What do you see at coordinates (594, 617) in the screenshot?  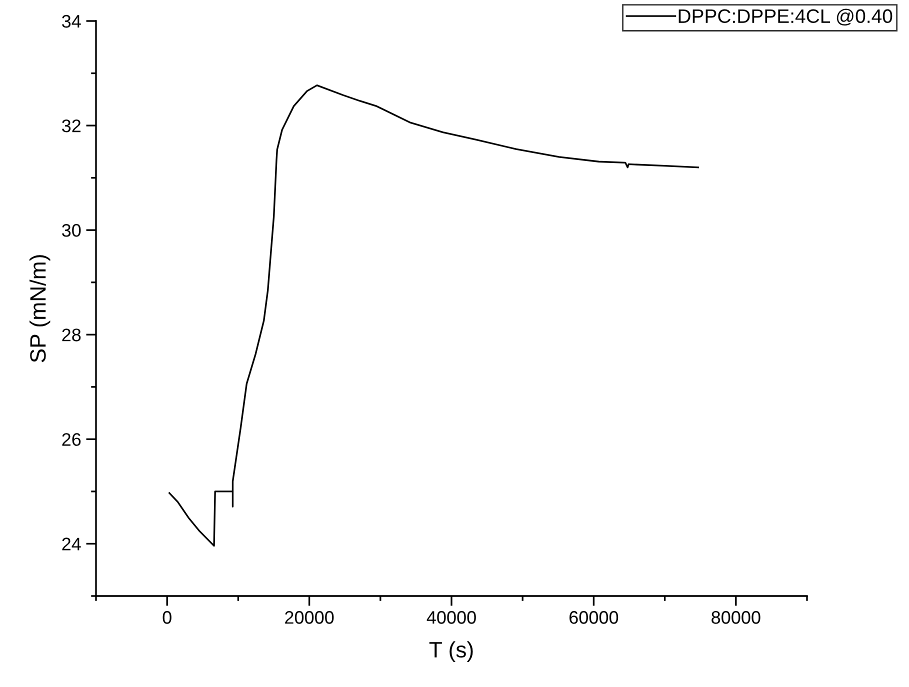 I see `x-tick-label: 60000` at bounding box center [594, 617].